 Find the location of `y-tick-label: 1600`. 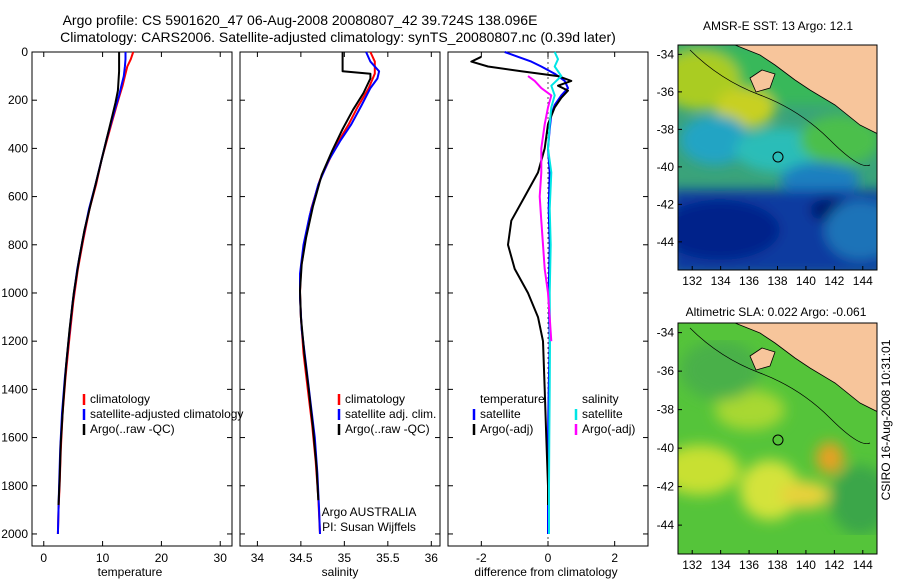

y-tick-label: 1600 is located at coordinates (14, 438).